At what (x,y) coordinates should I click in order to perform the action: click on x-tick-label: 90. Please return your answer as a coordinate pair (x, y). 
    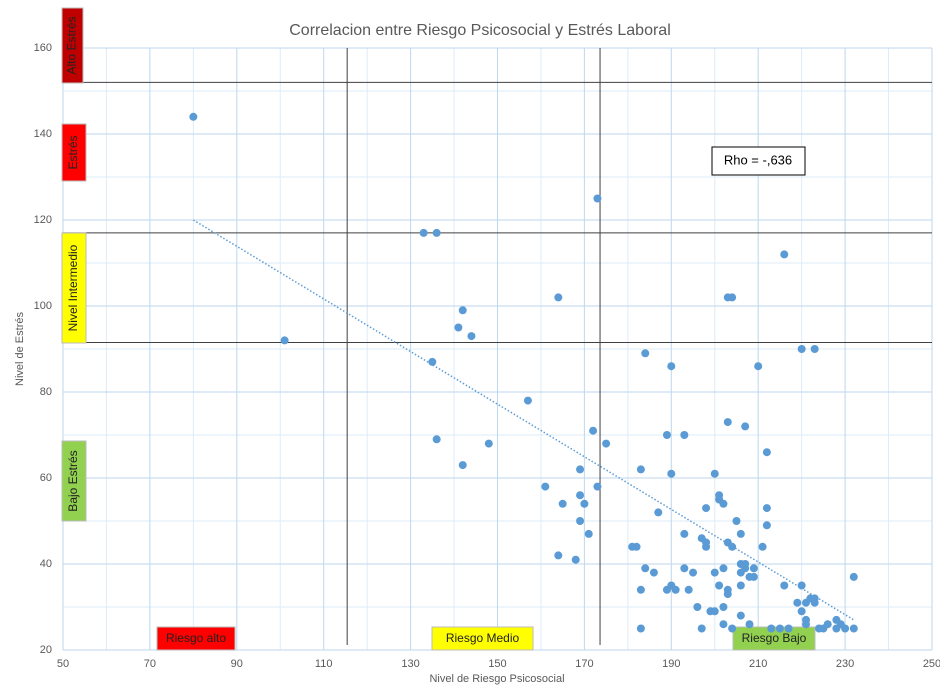
    Looking at the image, I should click on (237, 664).